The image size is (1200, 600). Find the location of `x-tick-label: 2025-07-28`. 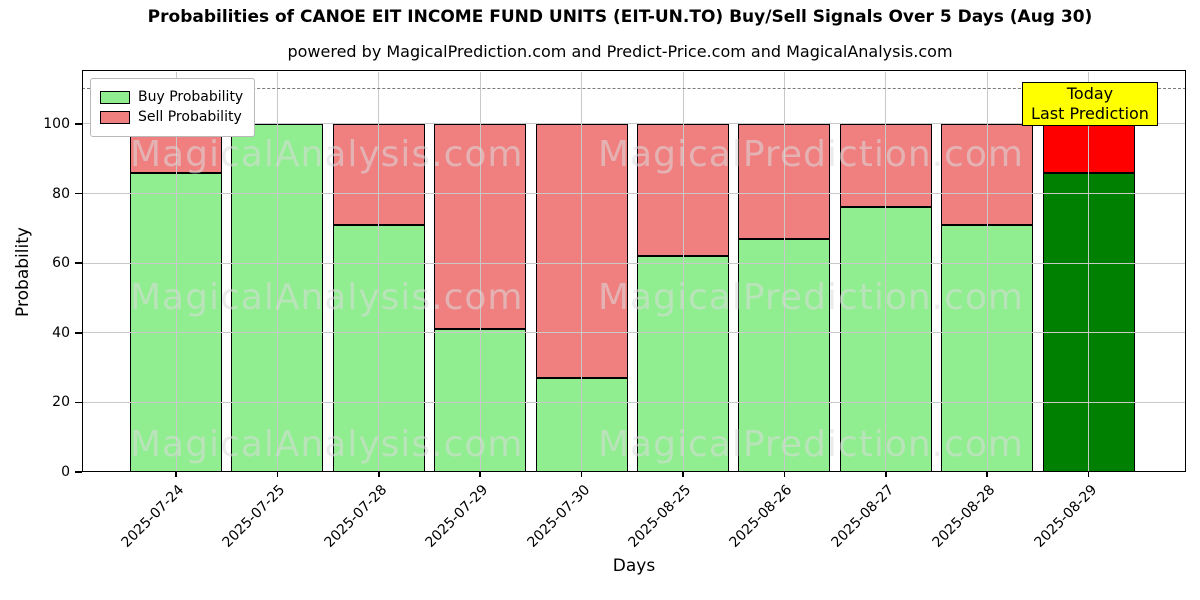

x-tick-label: 2025-07-28 is located at coordinates (356, 516).